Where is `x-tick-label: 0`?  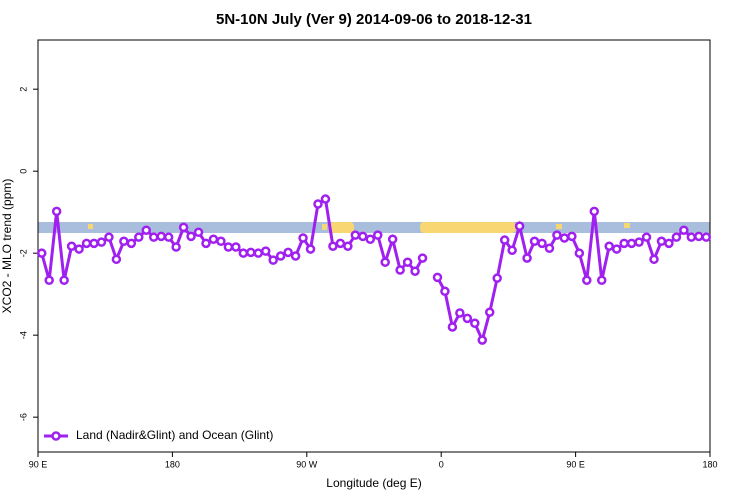 x-tick-label: 0 is located at coordinates (441, 464).